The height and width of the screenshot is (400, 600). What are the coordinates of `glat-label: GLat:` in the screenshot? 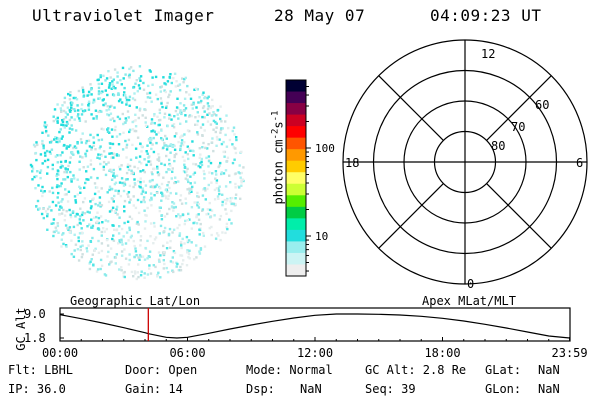 It's located at (503, 370).